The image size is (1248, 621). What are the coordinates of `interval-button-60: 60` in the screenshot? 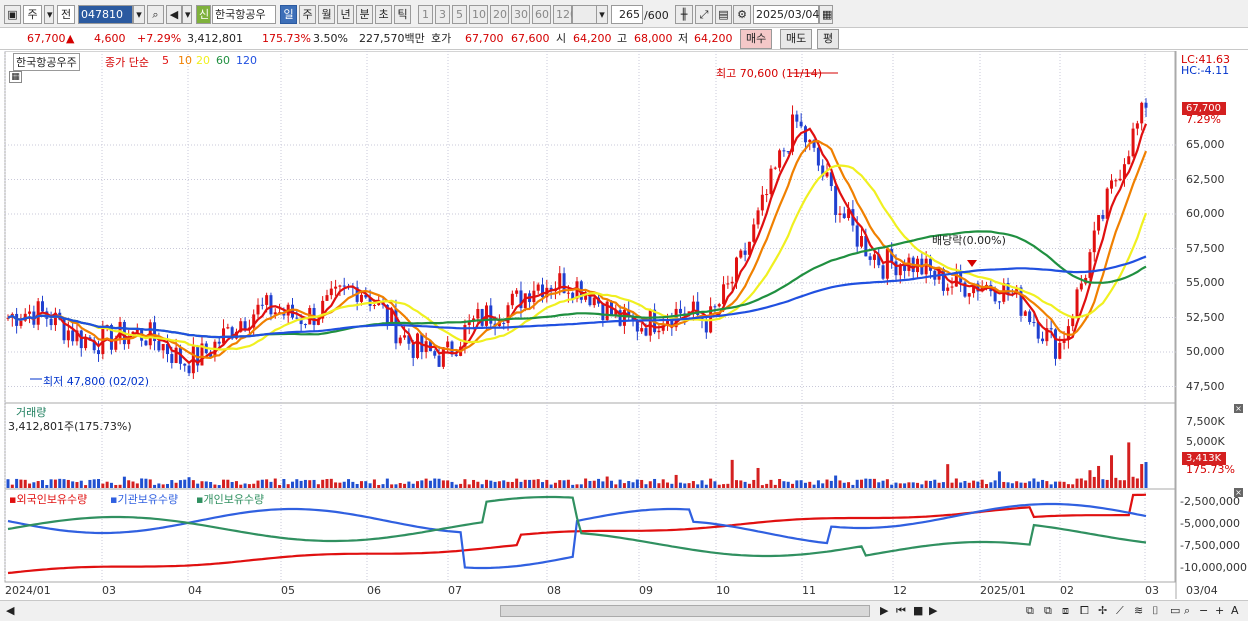 It's located at (541, 14).